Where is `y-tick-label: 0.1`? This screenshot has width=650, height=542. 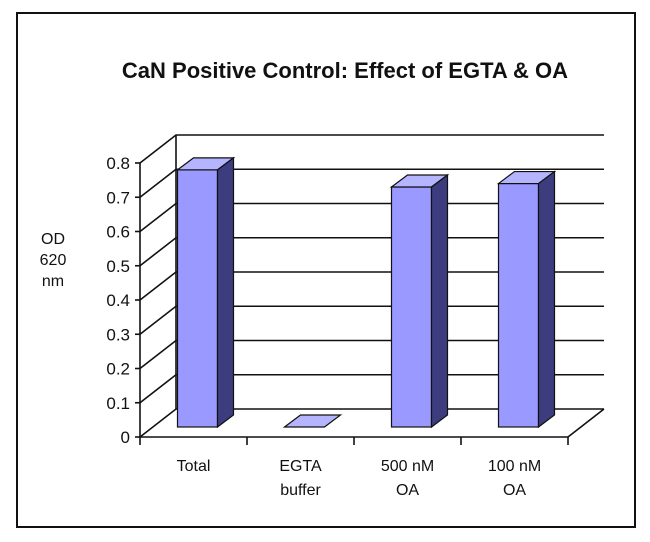 y-tick-label: 0.1 is located at coordinates (118, 403).